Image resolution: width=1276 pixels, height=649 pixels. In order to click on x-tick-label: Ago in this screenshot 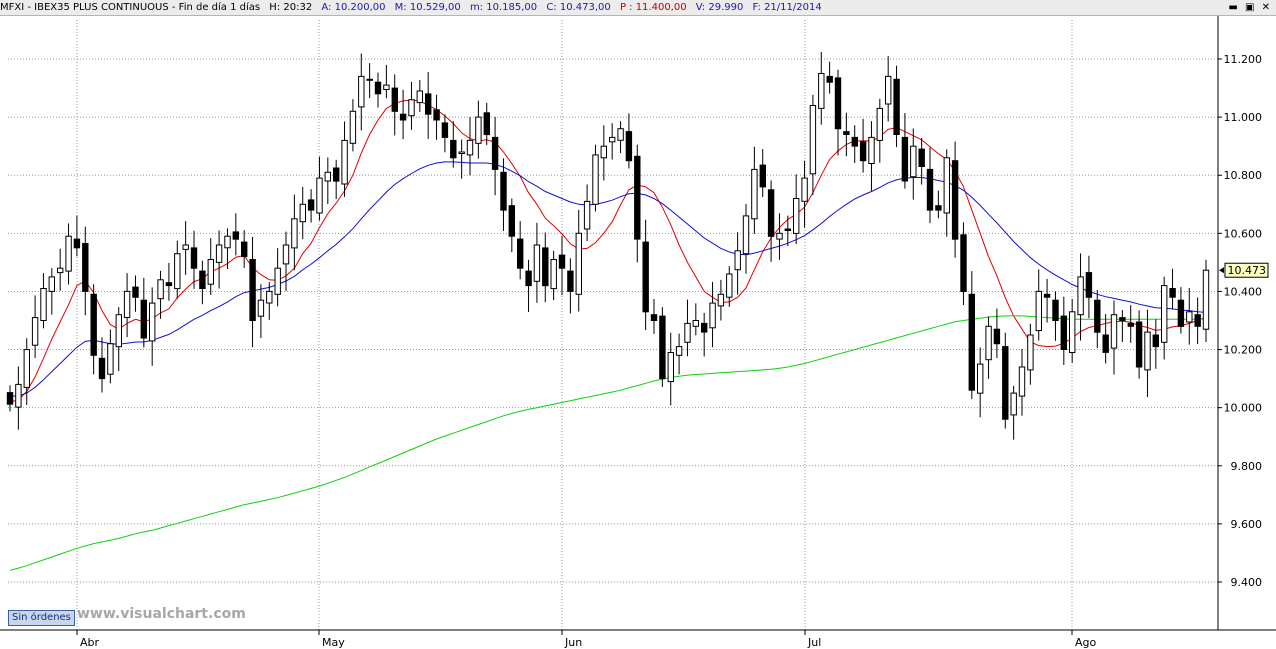, I will do `click(1086, 642)`.